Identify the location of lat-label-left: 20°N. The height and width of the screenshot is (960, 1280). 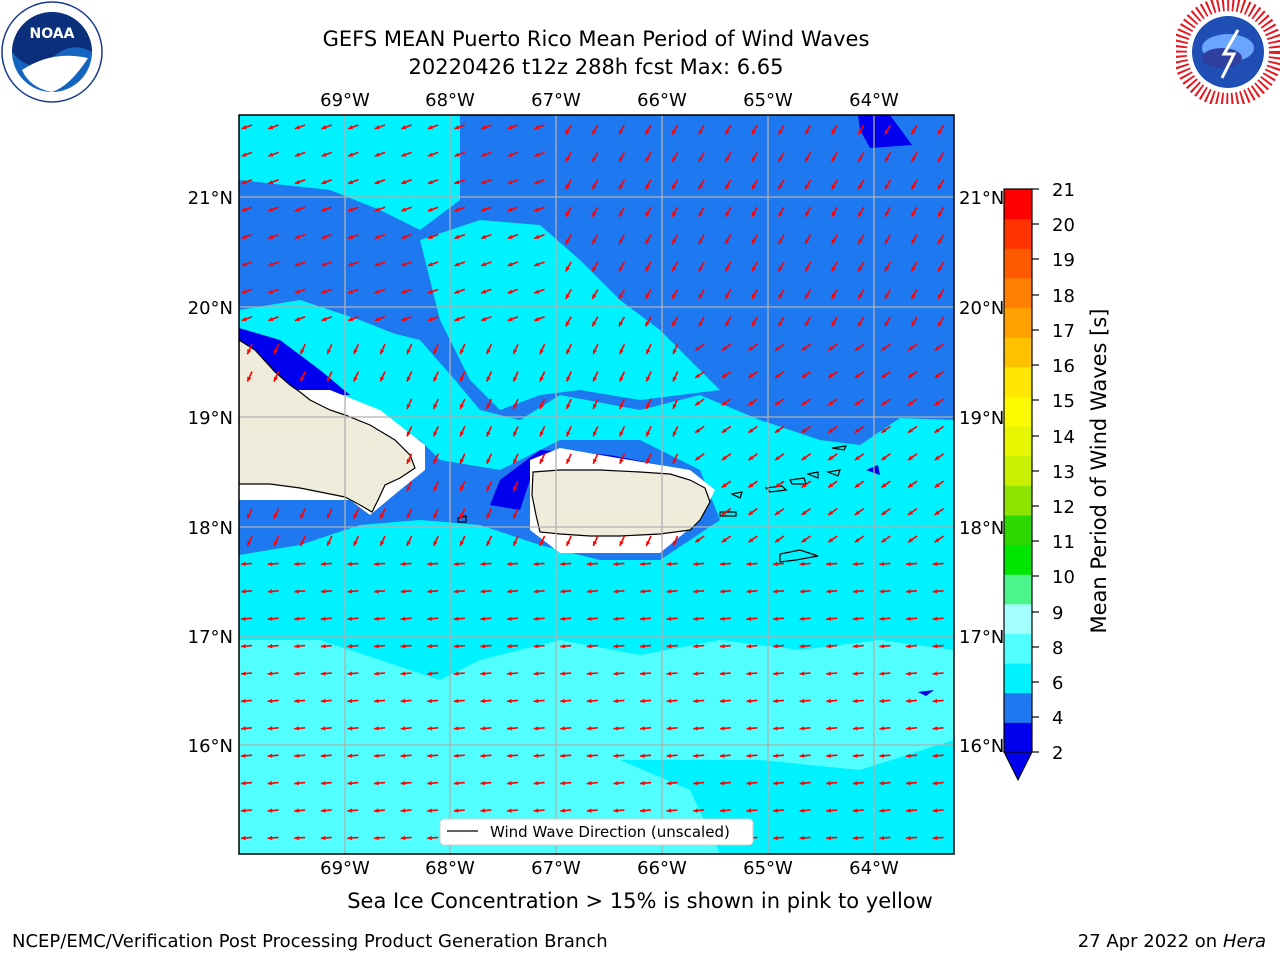
(210, 308).